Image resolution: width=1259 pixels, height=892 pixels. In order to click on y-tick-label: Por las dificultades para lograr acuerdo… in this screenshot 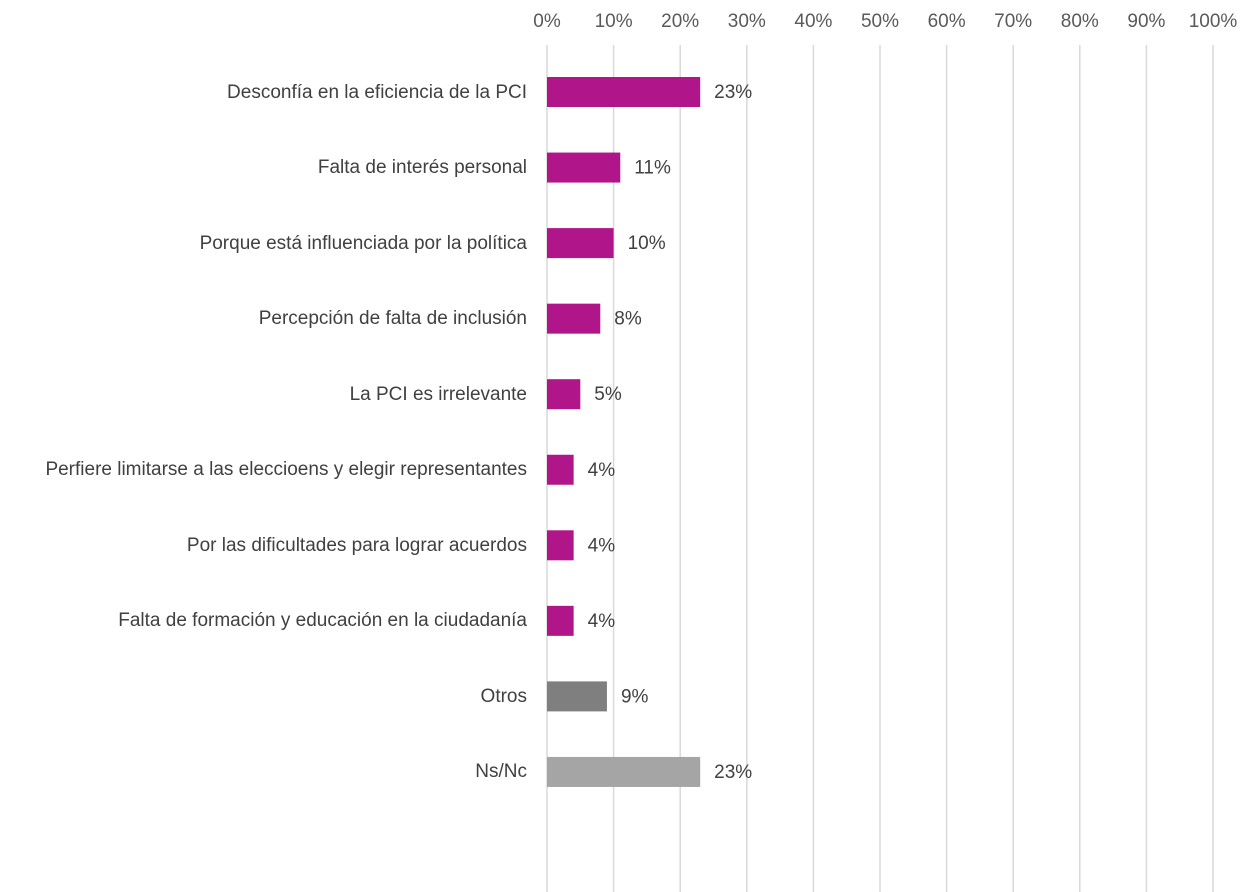, I will do `click(356, 545)`.